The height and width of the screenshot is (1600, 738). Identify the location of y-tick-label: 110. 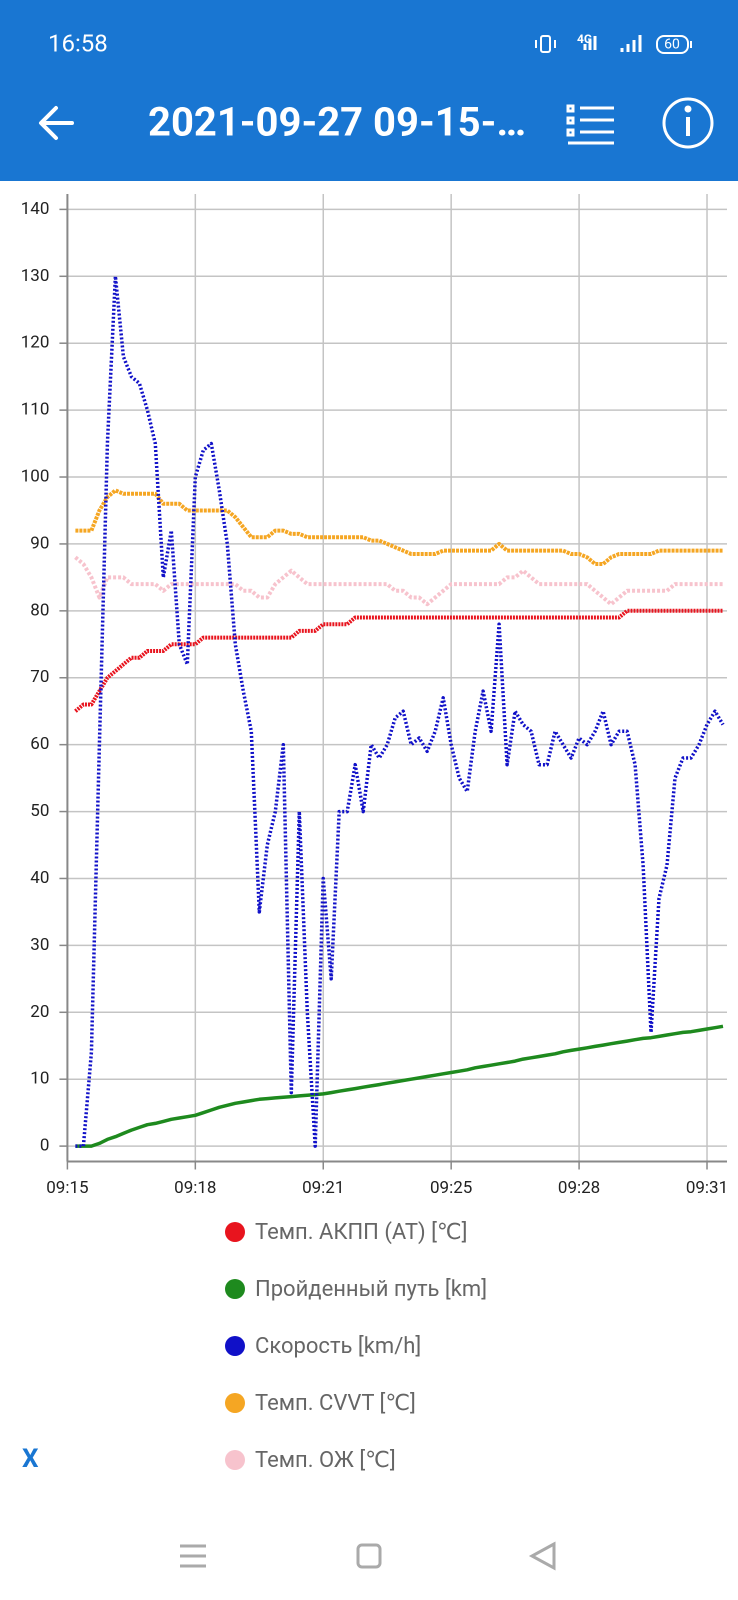
(35, 410).